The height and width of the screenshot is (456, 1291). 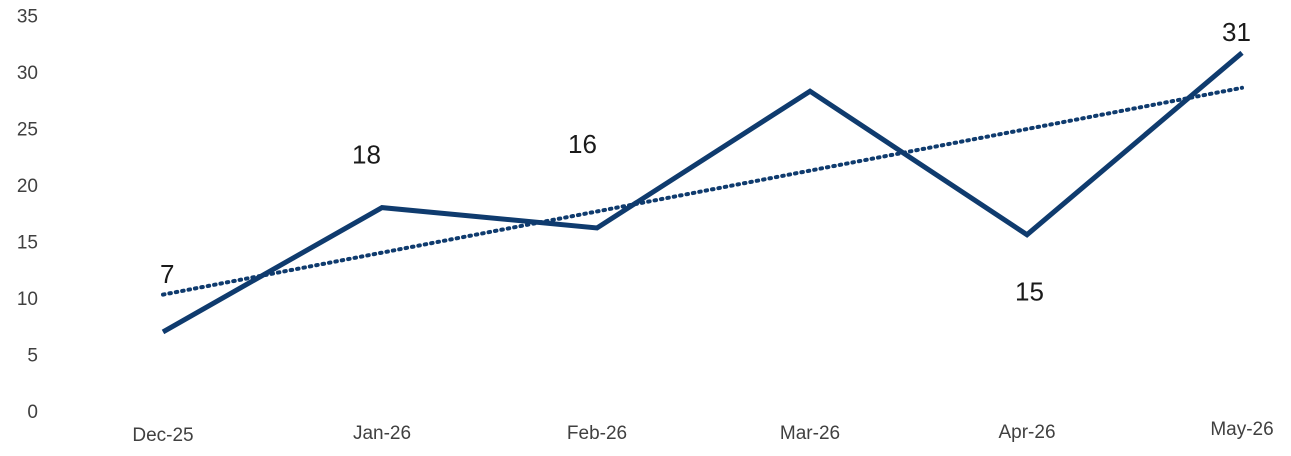 What do you see at coordinates (702, 432) in the screenshot?
I see `x-axis: Dec-25 Jan-26 Feb-26 Mar-26 Apr-26 May-26` at bounding box center [702, 432].